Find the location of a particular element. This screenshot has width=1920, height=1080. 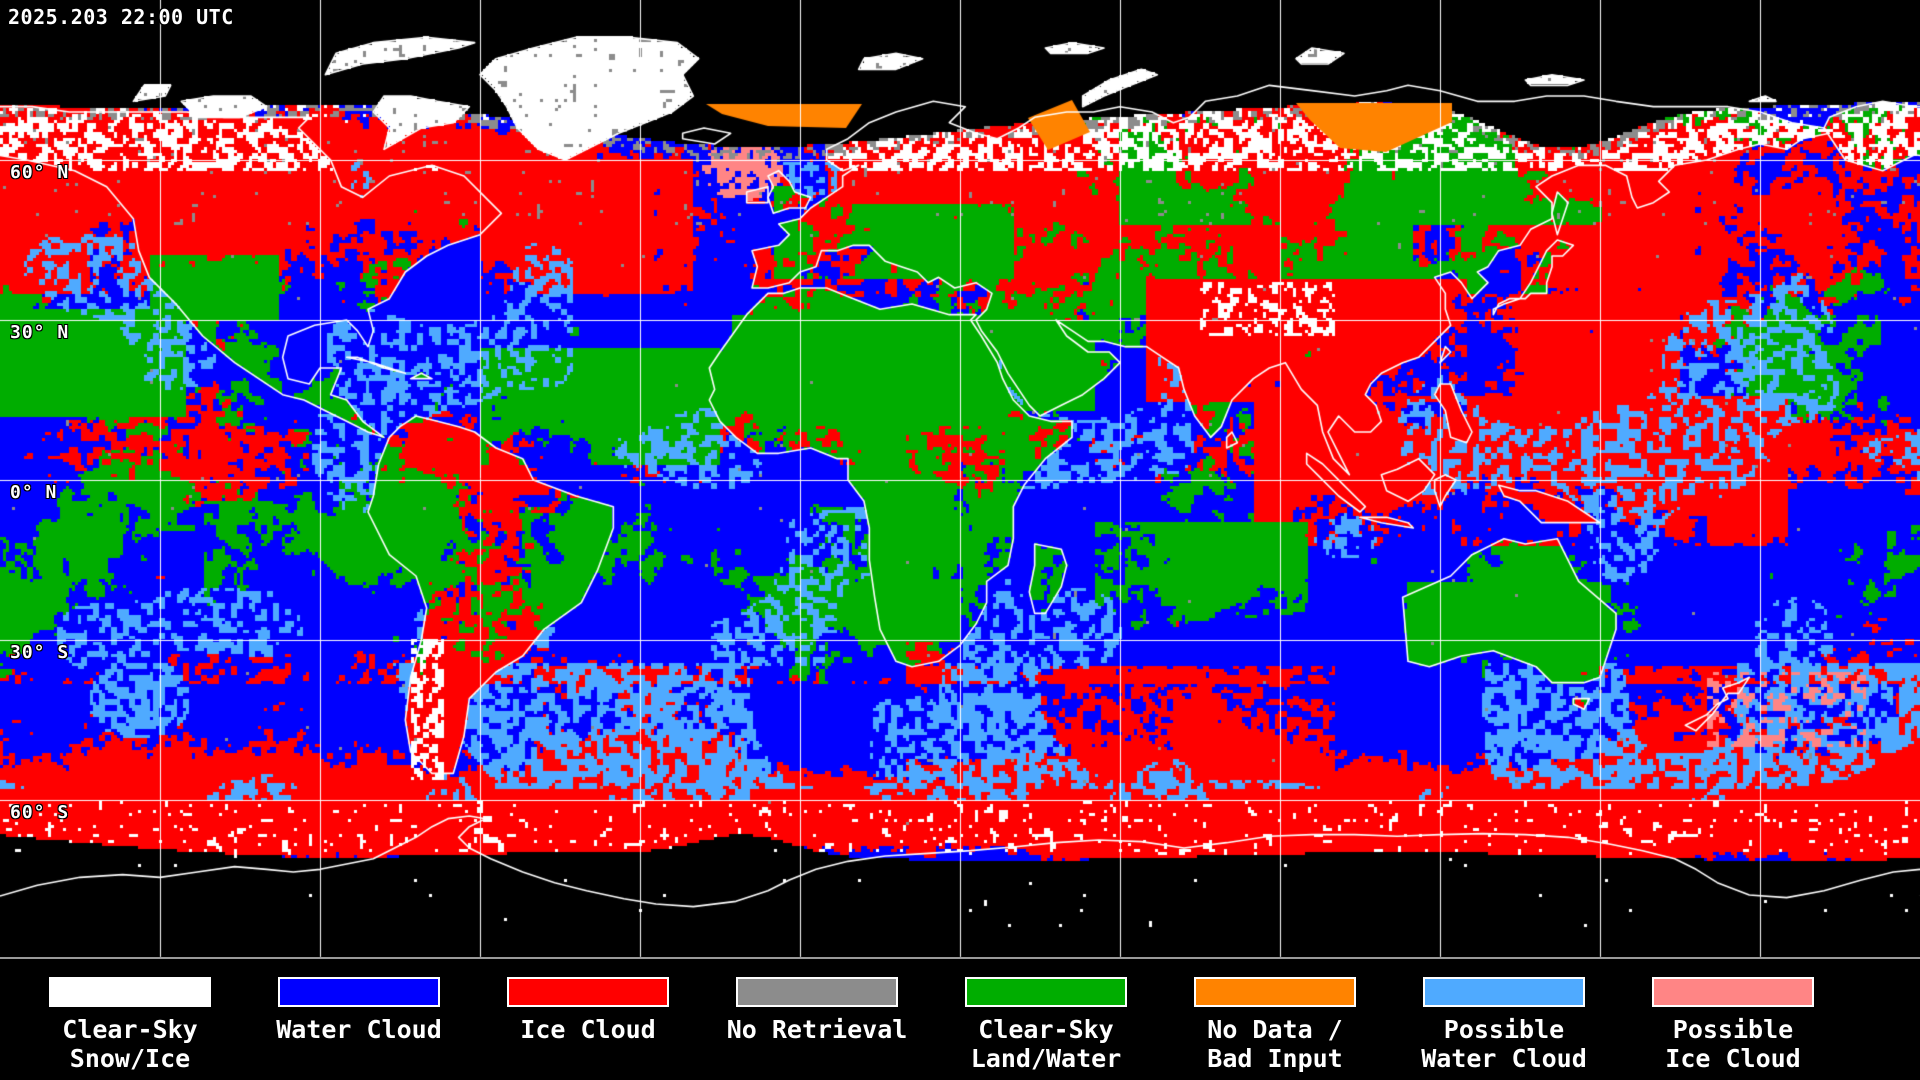

legend-label-line1: Water Cloud is located at coordinates (359, 1029).